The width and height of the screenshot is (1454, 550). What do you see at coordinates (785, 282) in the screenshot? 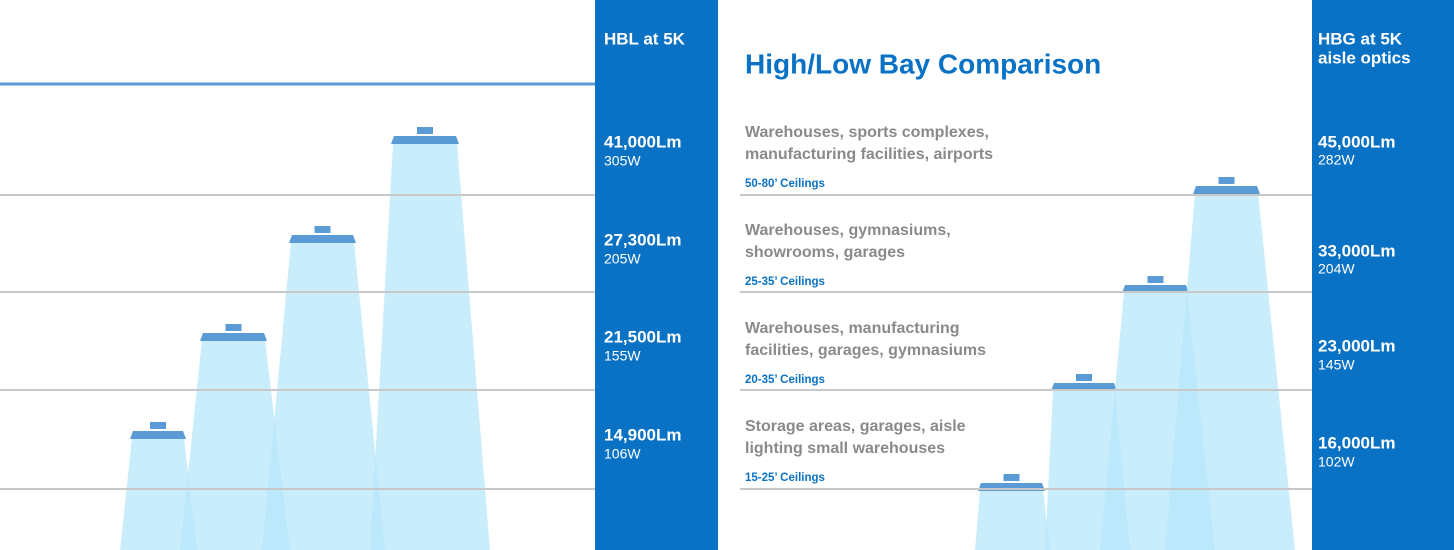
I see `ceilings: 25-35’ Ceilings` at bounding box center [785, 282].